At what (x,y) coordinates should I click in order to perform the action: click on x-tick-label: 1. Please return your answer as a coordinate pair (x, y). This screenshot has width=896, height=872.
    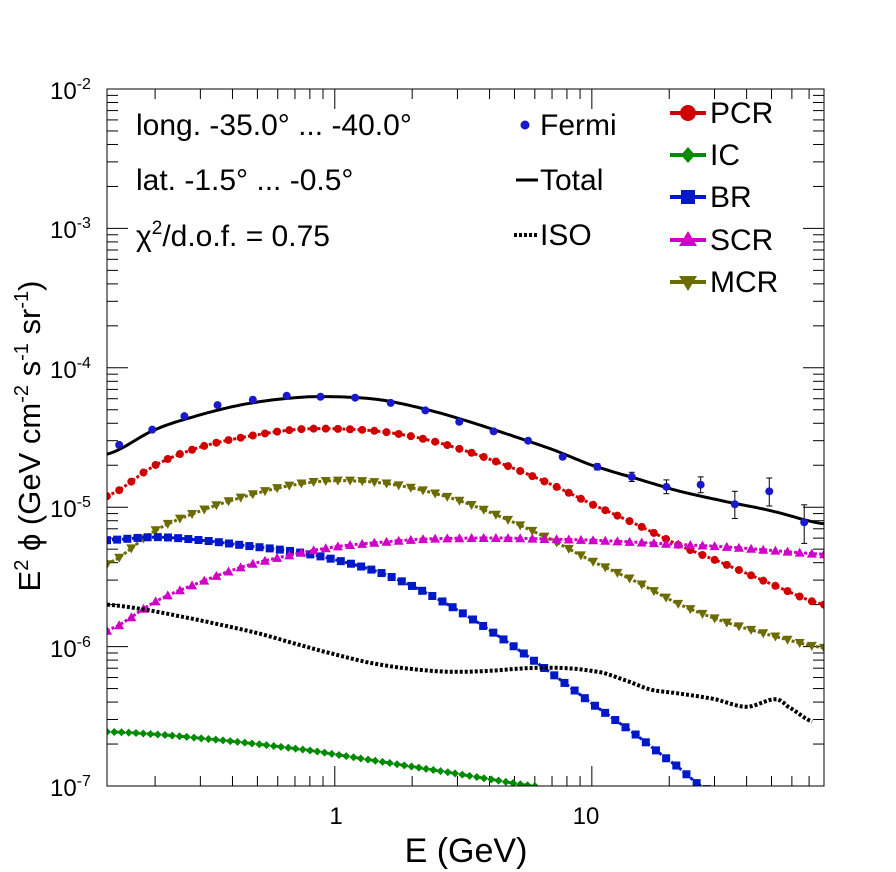
    Looking at the image, I should click on (335, 816).